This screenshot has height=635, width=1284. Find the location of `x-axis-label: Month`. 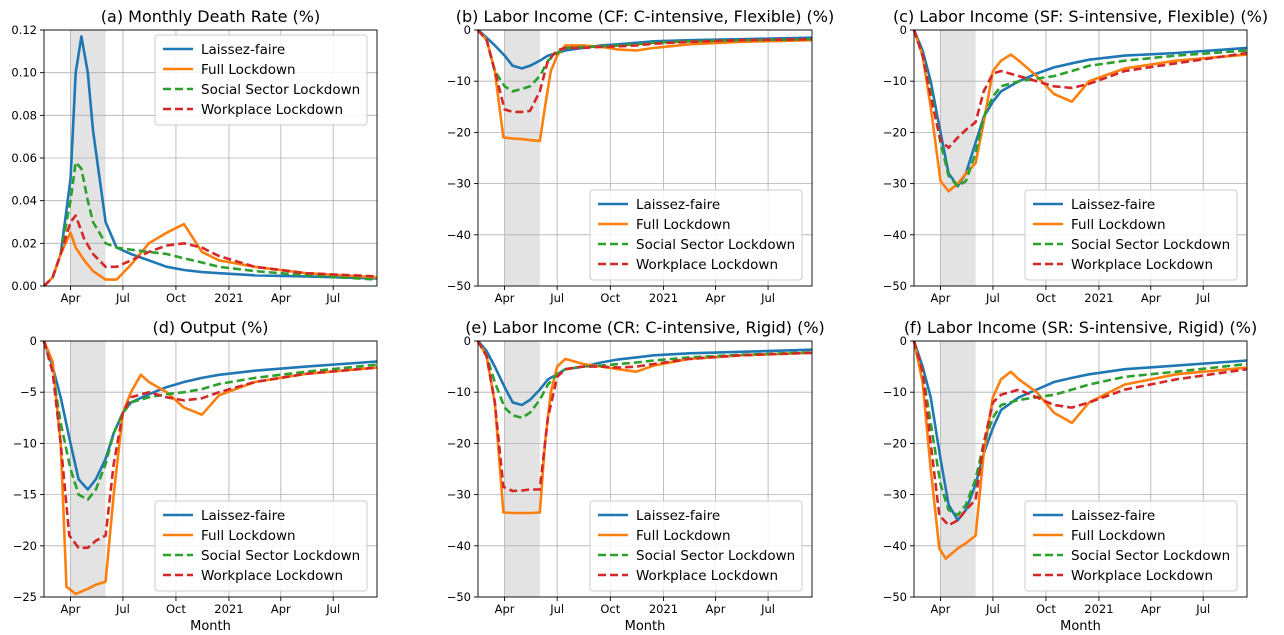

x-axis-label: Month is located at coordinates (645, 626).